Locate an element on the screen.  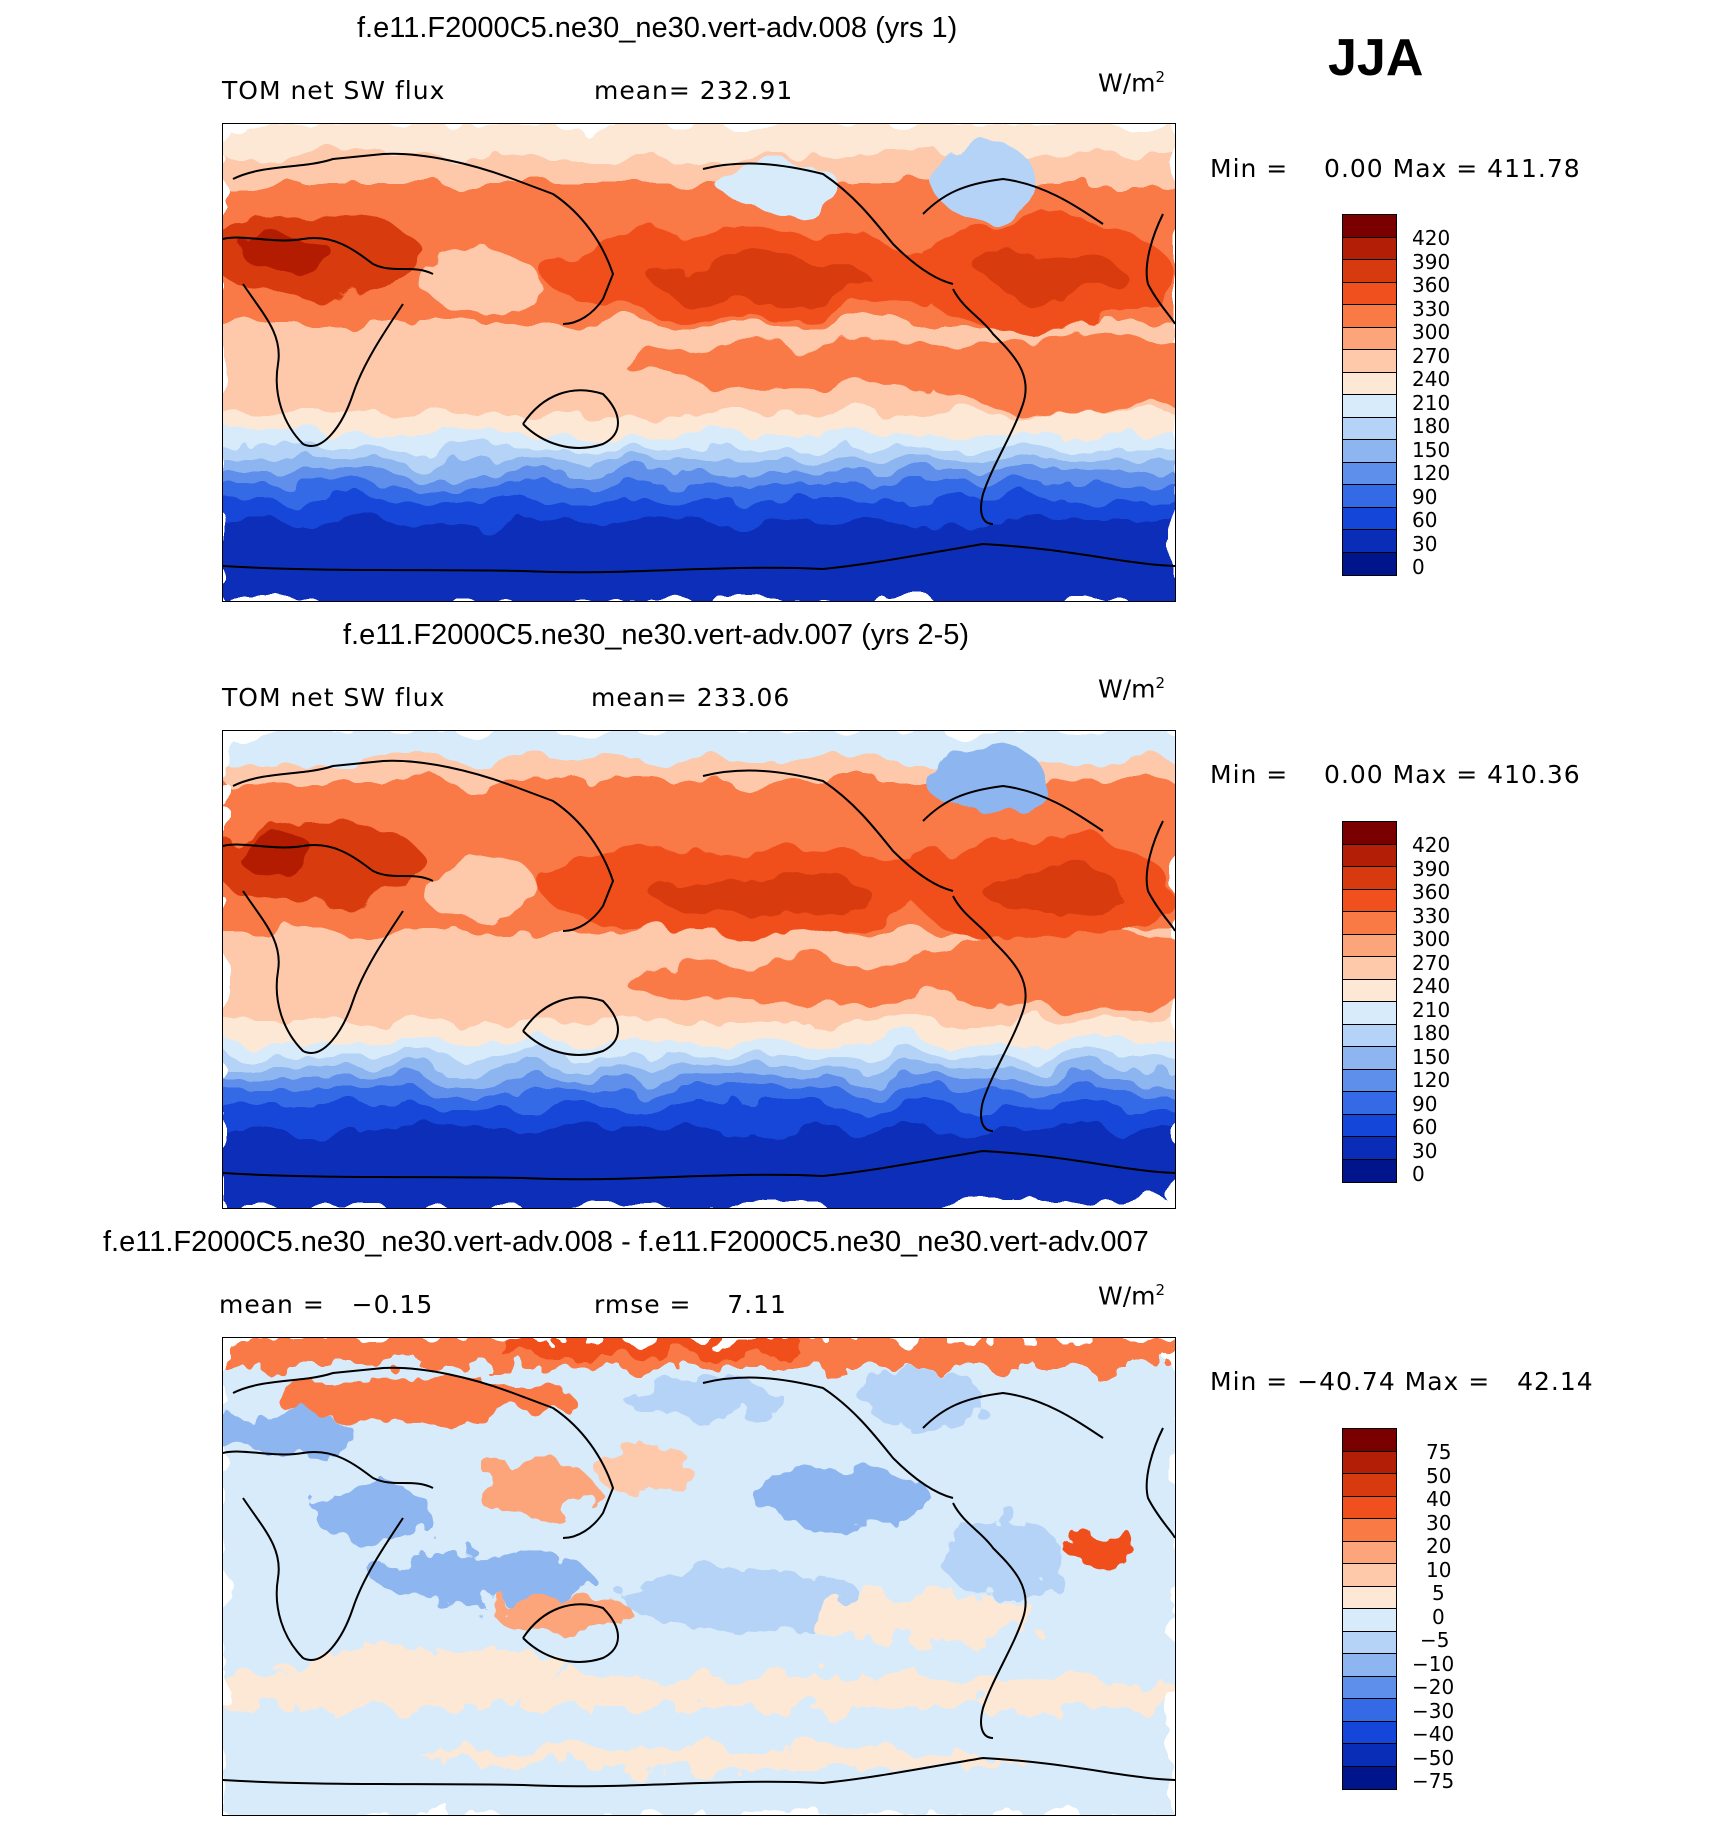
panel-2-map is located at coordinates (699, 969).